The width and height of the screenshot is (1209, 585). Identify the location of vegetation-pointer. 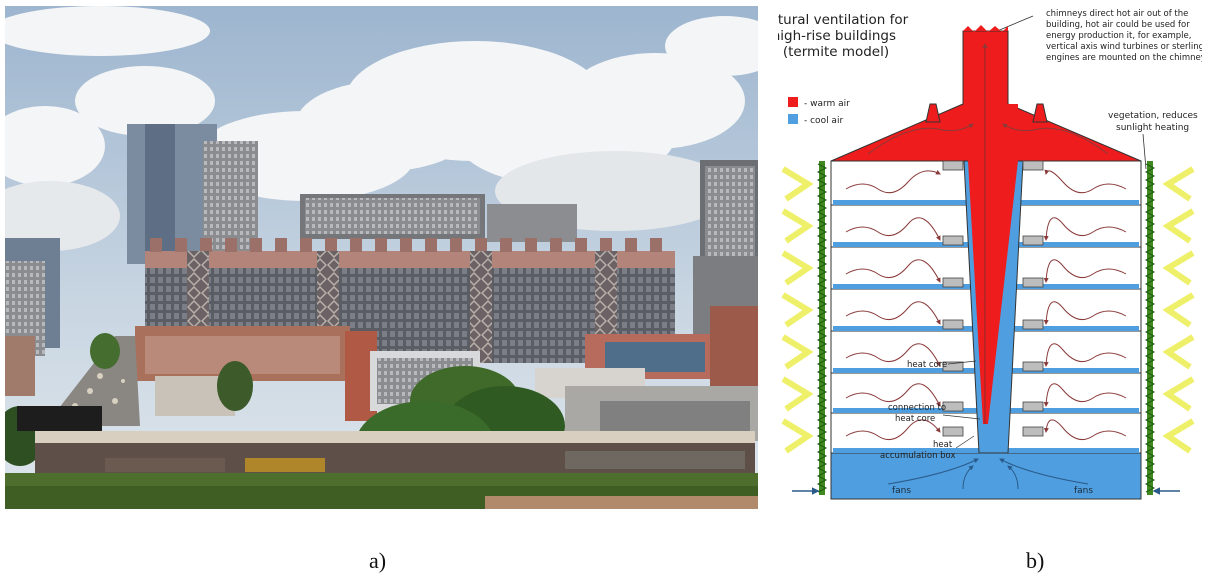
(1144, 151).